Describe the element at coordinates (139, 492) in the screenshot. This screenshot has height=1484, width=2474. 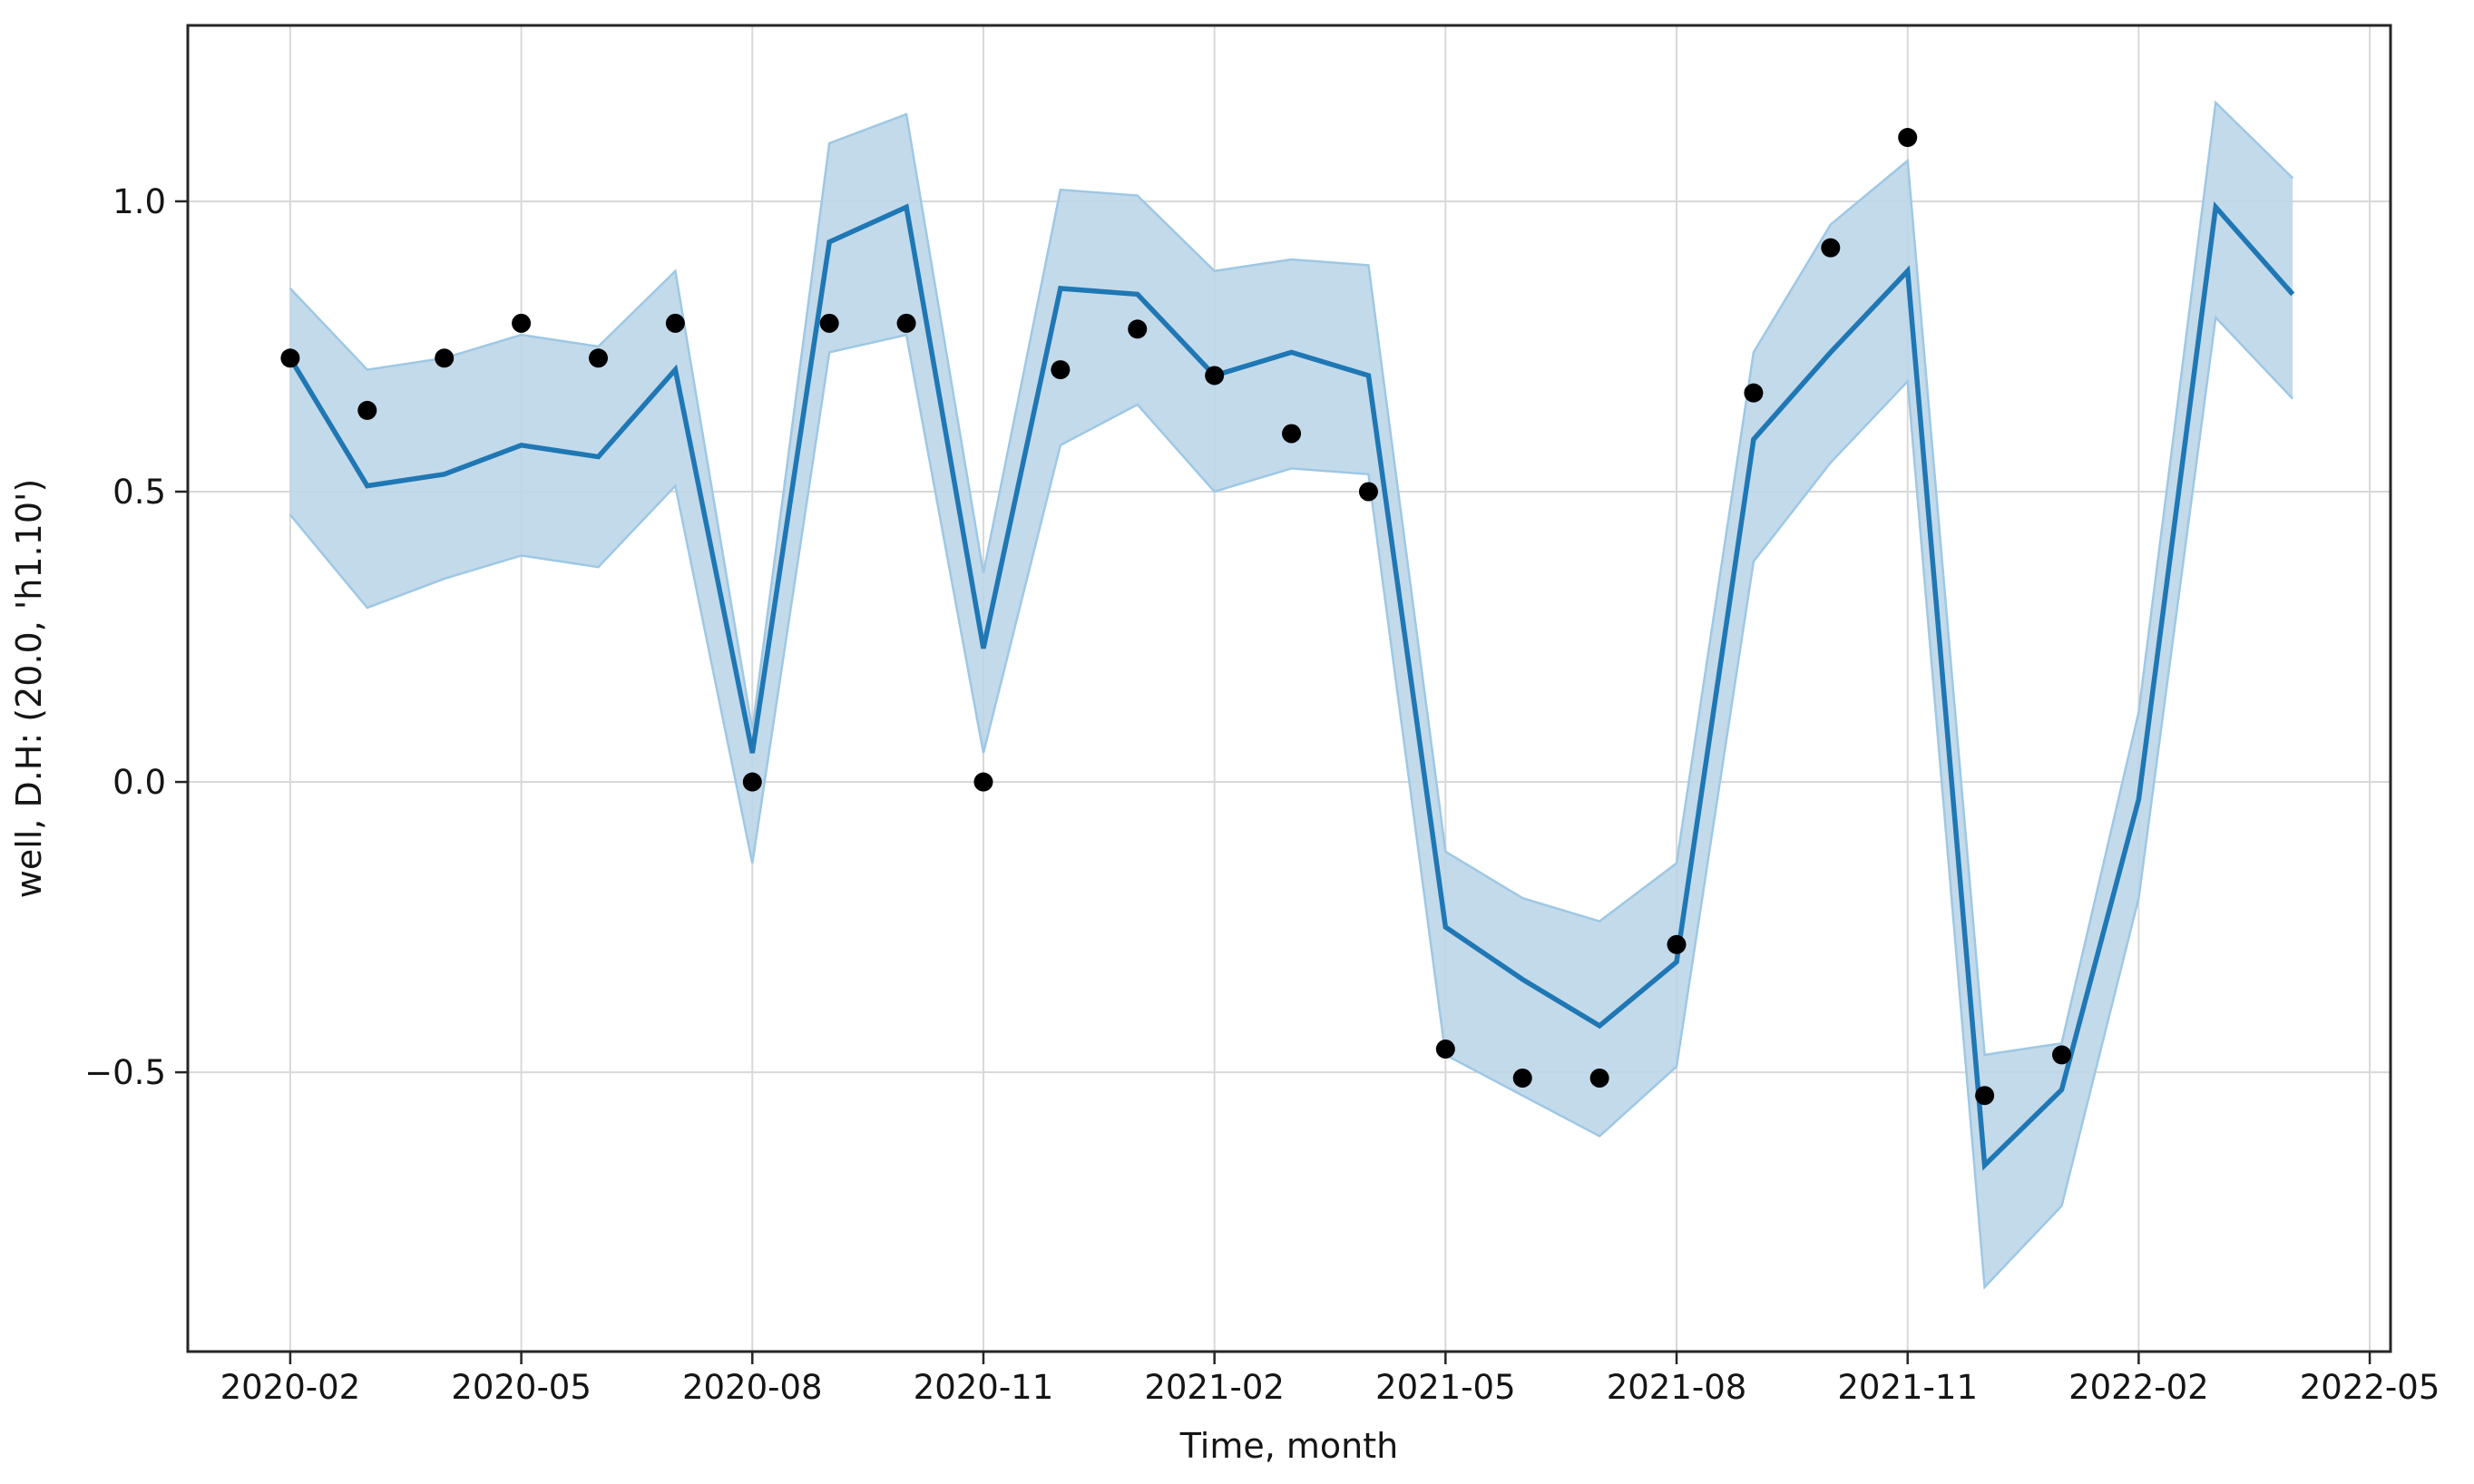
I see `y-tick-label: 0.5` at that location.